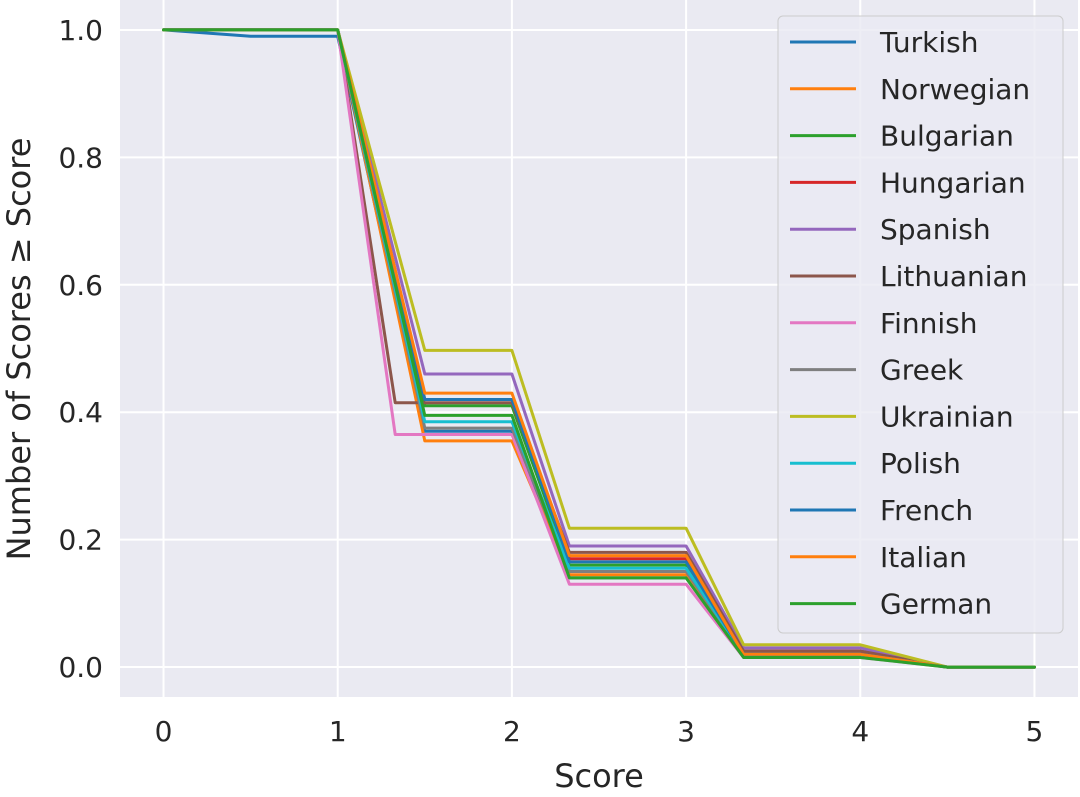  I want to click on y-tick-label: 0.6, so click(80, 285).